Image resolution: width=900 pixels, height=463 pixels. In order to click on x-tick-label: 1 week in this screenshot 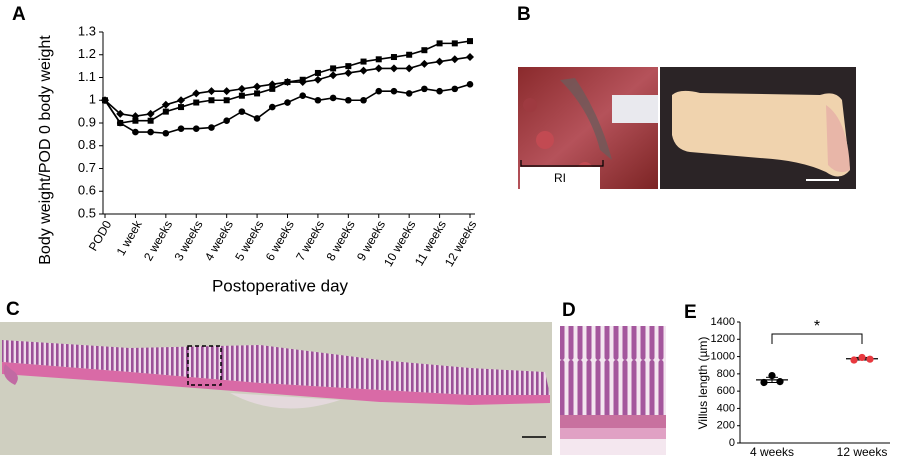, I will do `click(130, 237)`.